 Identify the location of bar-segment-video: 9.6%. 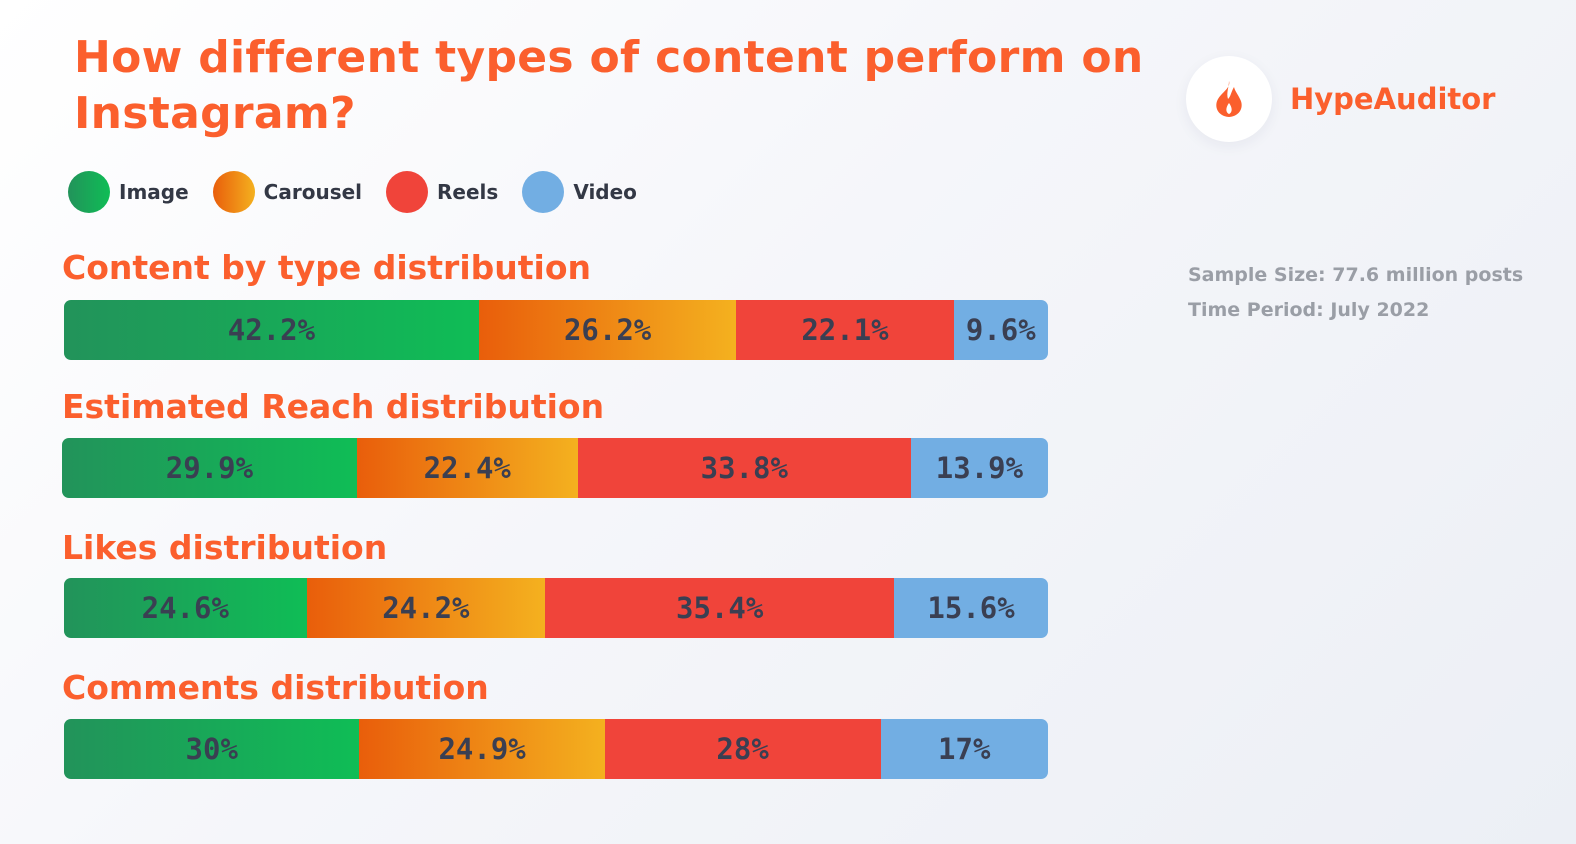
(1000, 330).